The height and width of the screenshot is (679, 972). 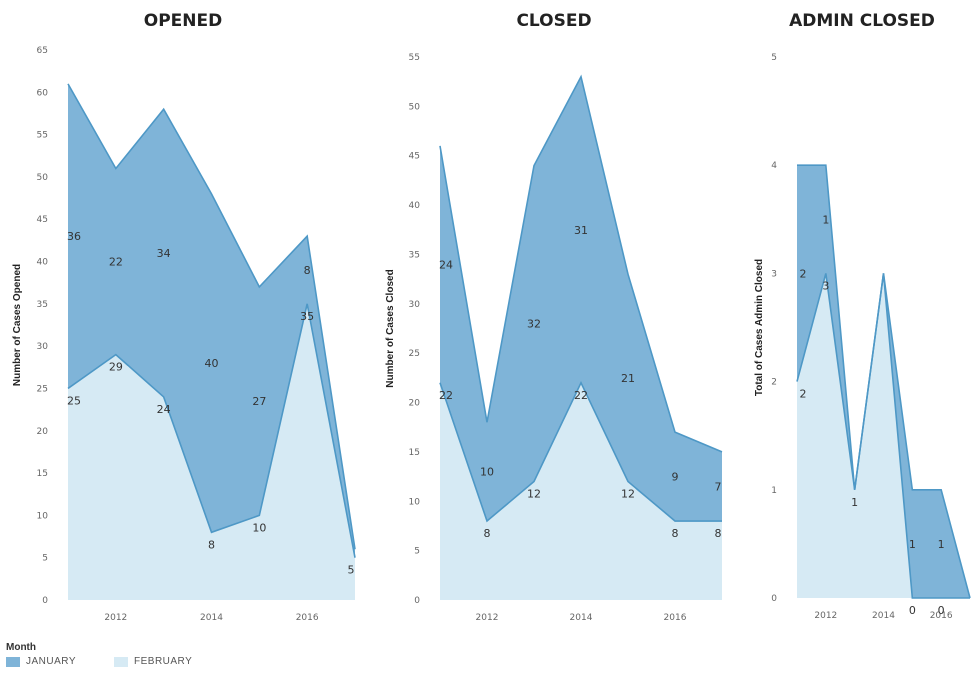 I want to click on opened-february-label: 10, so click(x=259, y=527).